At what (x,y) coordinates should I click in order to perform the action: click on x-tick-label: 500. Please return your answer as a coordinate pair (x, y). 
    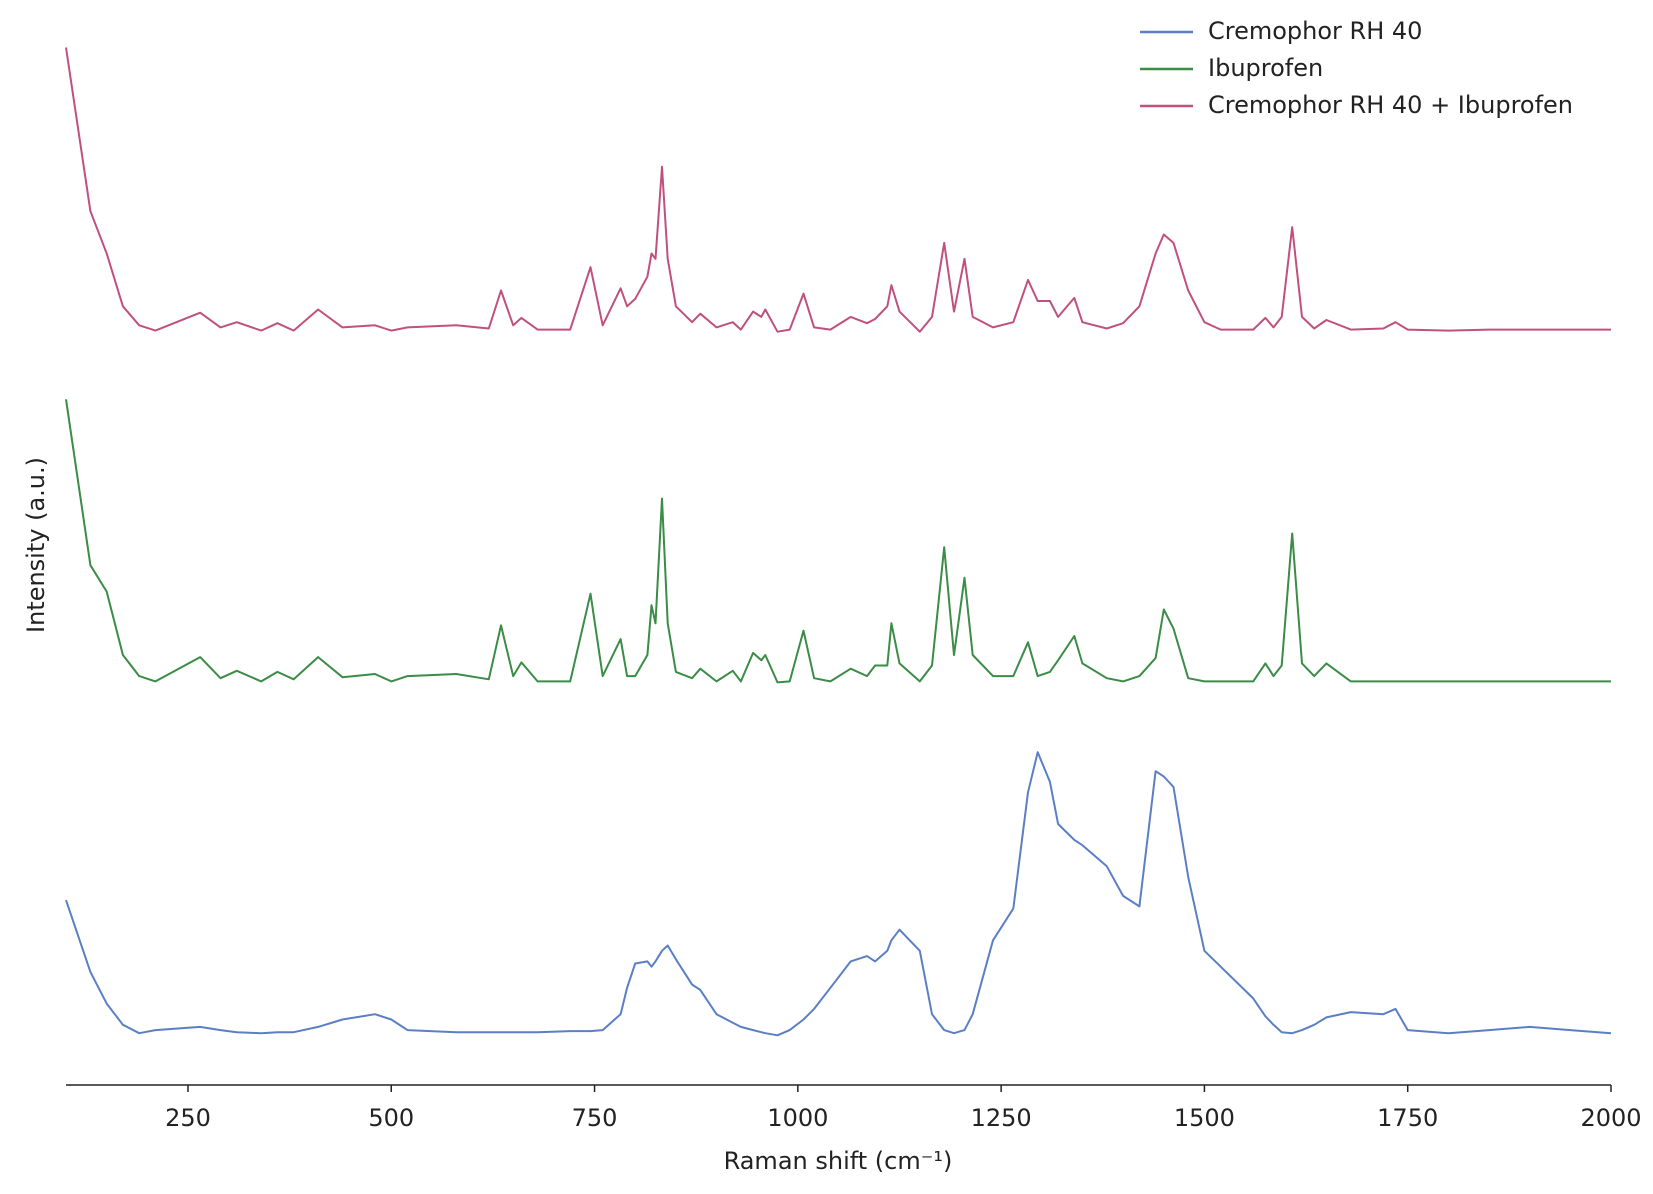
    Looking at the image, I should click on (391, 1118).